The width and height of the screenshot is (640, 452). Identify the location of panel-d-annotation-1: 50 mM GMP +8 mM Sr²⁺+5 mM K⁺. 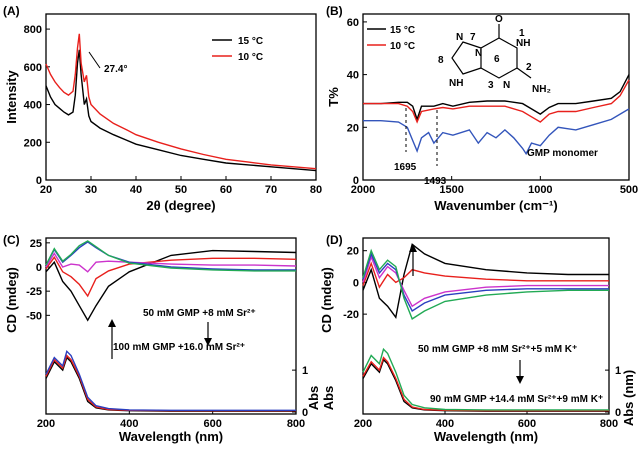
(497, 349).